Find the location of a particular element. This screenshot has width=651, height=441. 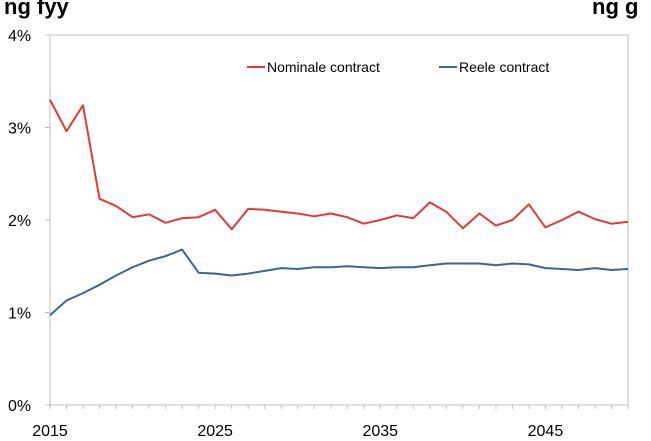

y-tick-label: 1% is located at coordinates (19, 314).